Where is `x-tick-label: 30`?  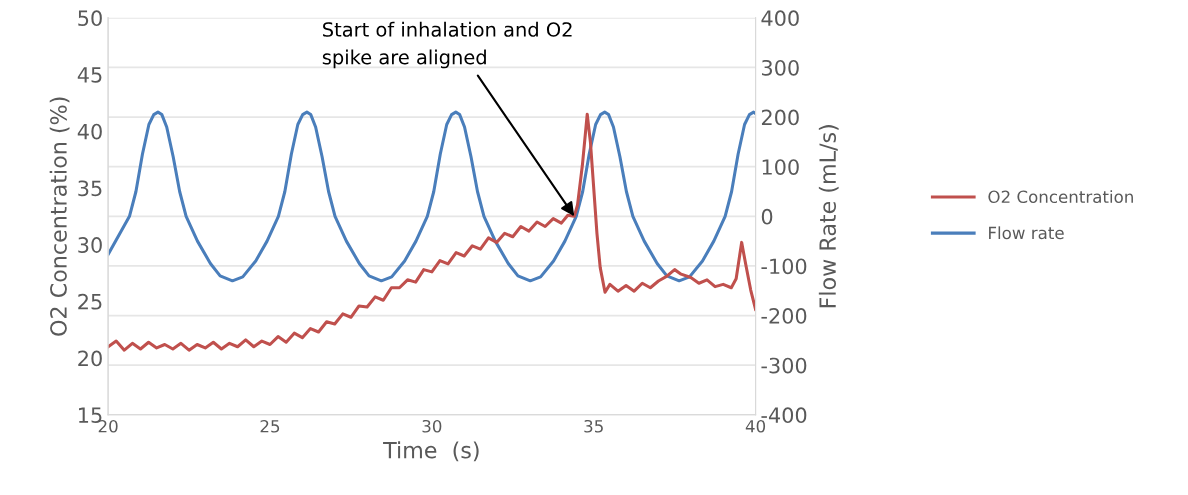 x-tick-label: 30 is located at coordinates (432, 426).